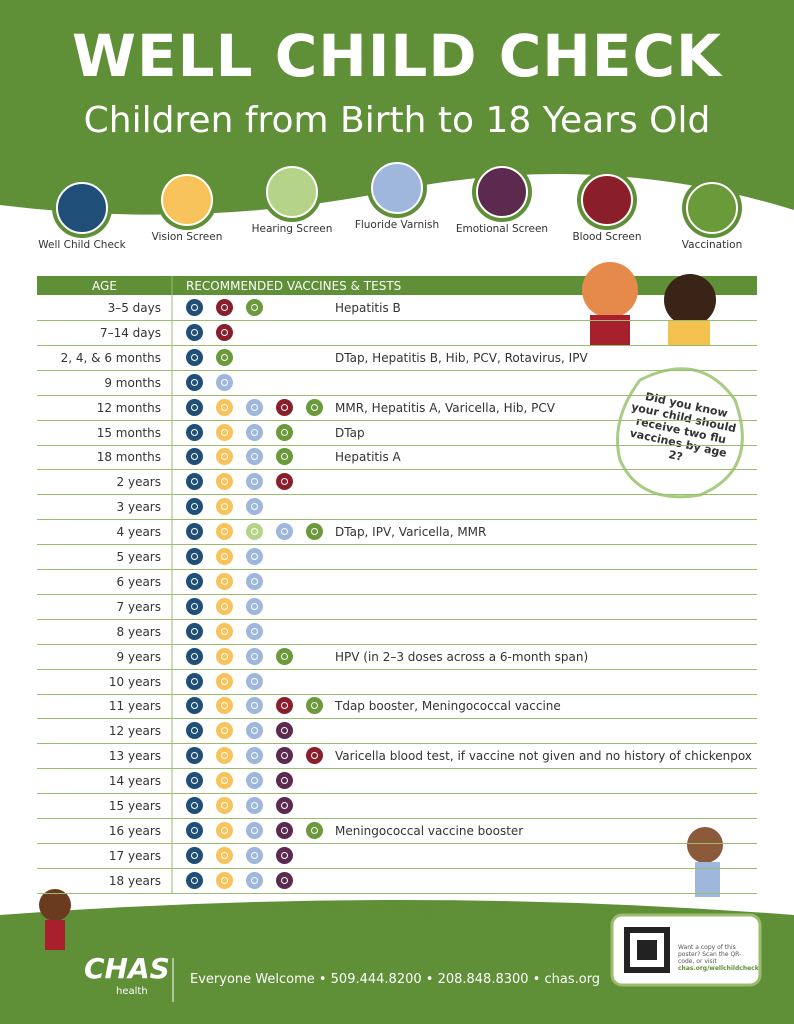 This screenshot has height=1024, width=794. What do you see at coordinates (397, 831) in the screenshot?
I see `table-row: 16 years Meningococcal vaccine booster` at bounding box center [397, 831].